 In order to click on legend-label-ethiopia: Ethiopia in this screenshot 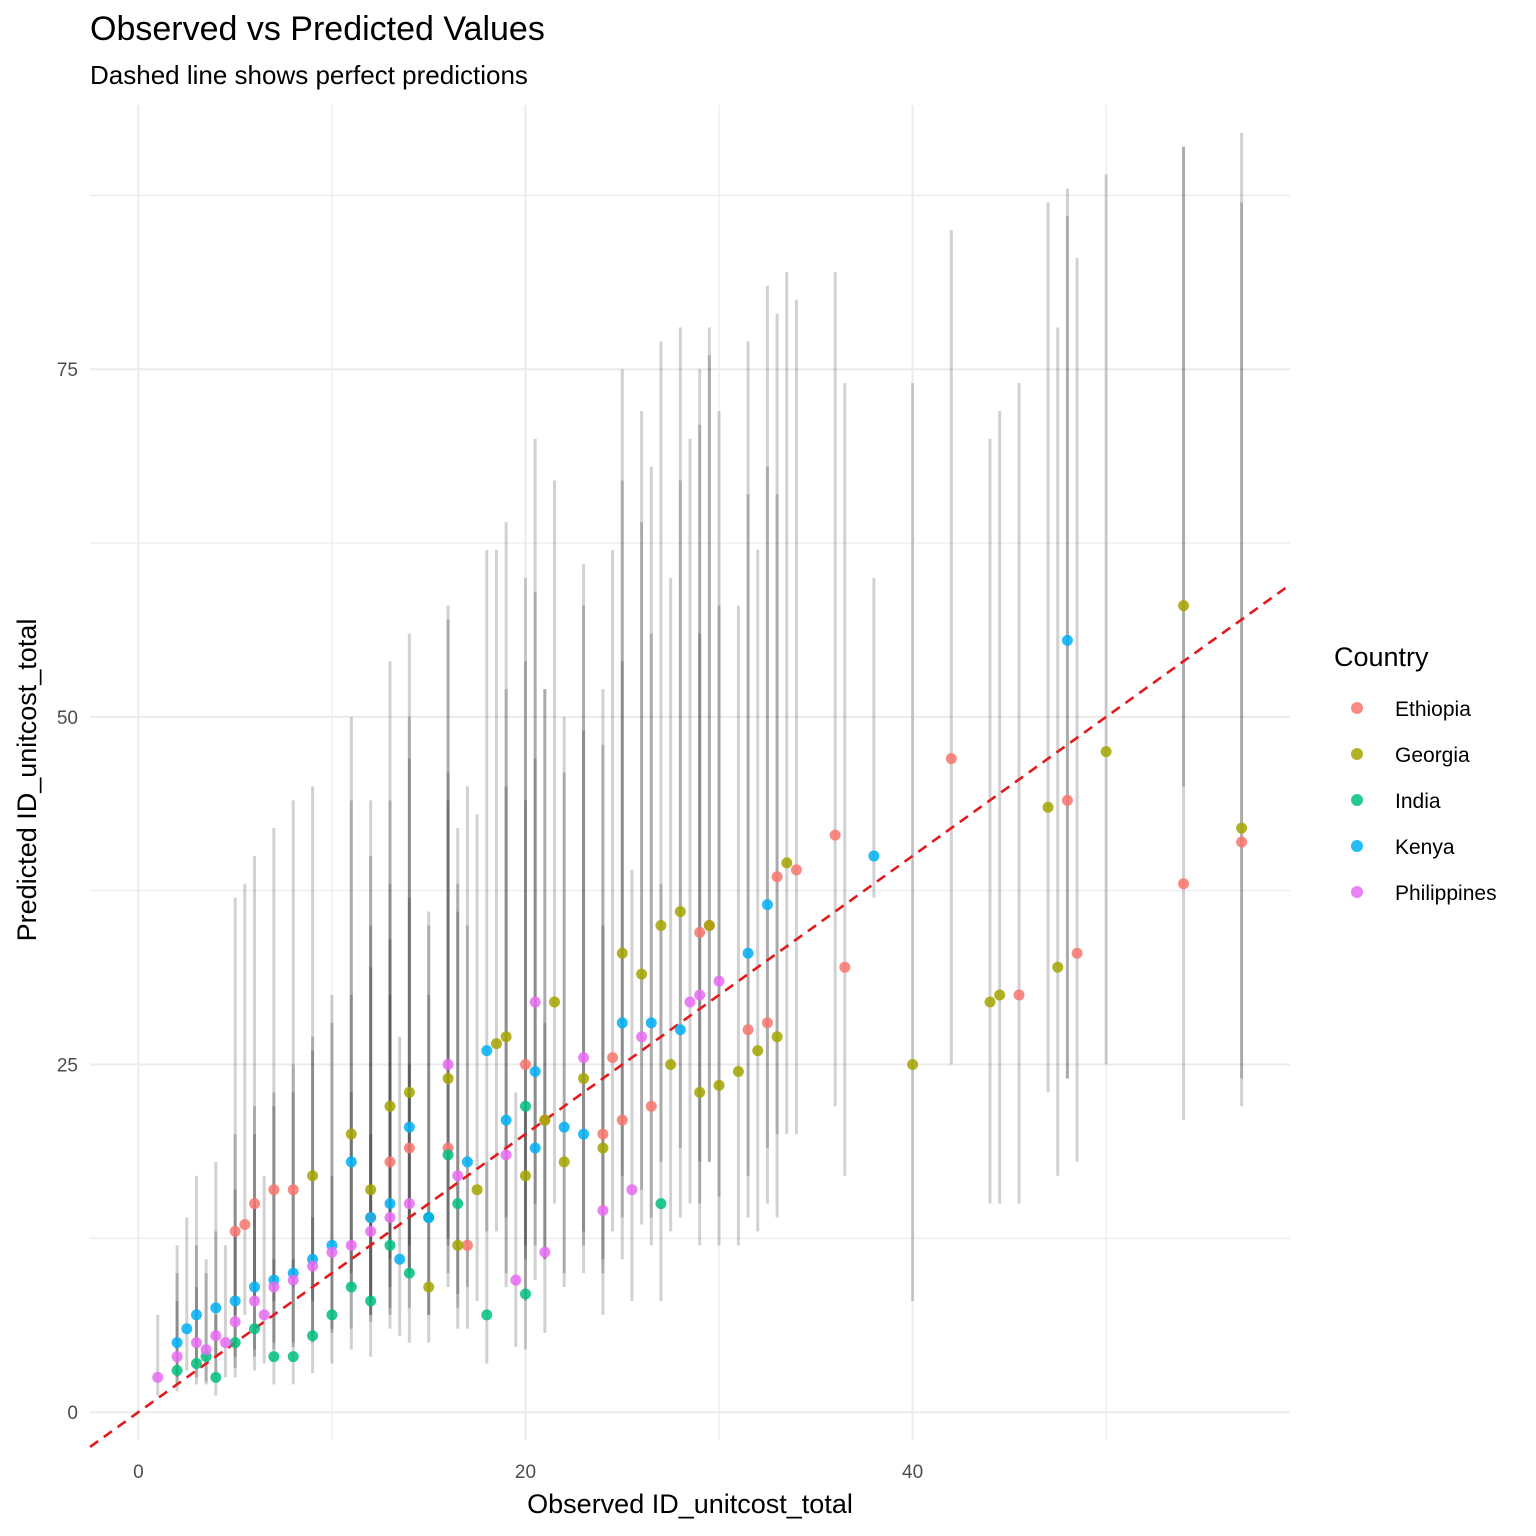, I will do `click(1433, 709)`.